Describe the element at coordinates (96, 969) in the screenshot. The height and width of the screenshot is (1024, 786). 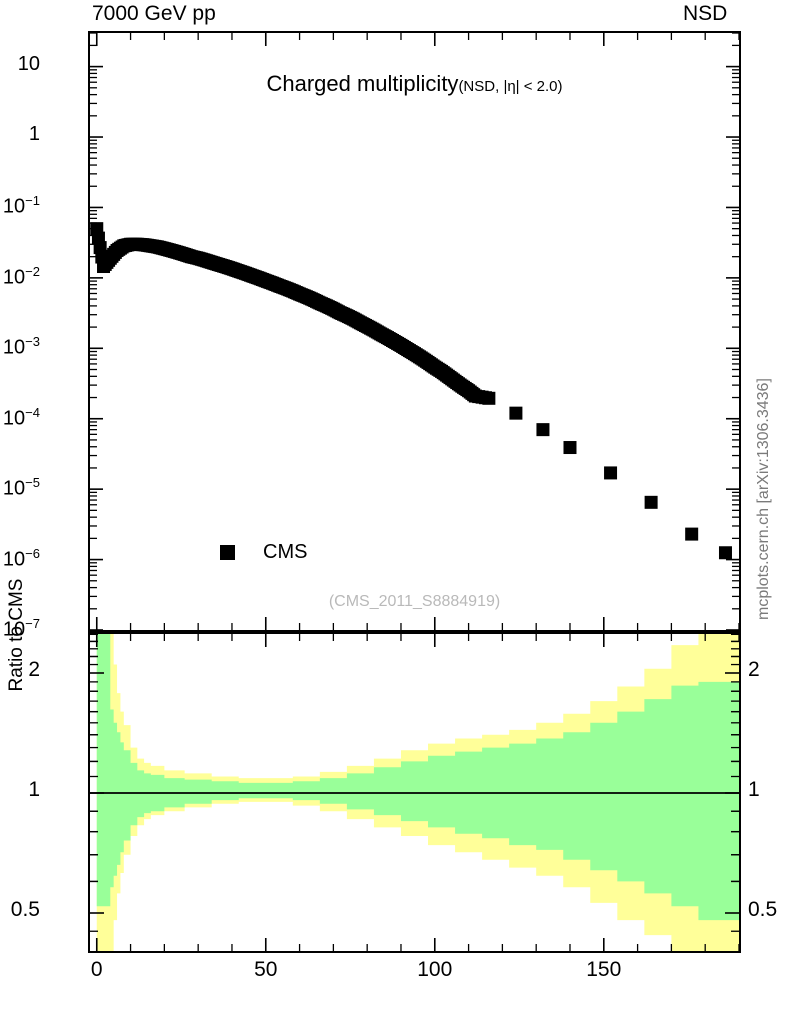
I see `x-axis-tick-0: 0` at that location.